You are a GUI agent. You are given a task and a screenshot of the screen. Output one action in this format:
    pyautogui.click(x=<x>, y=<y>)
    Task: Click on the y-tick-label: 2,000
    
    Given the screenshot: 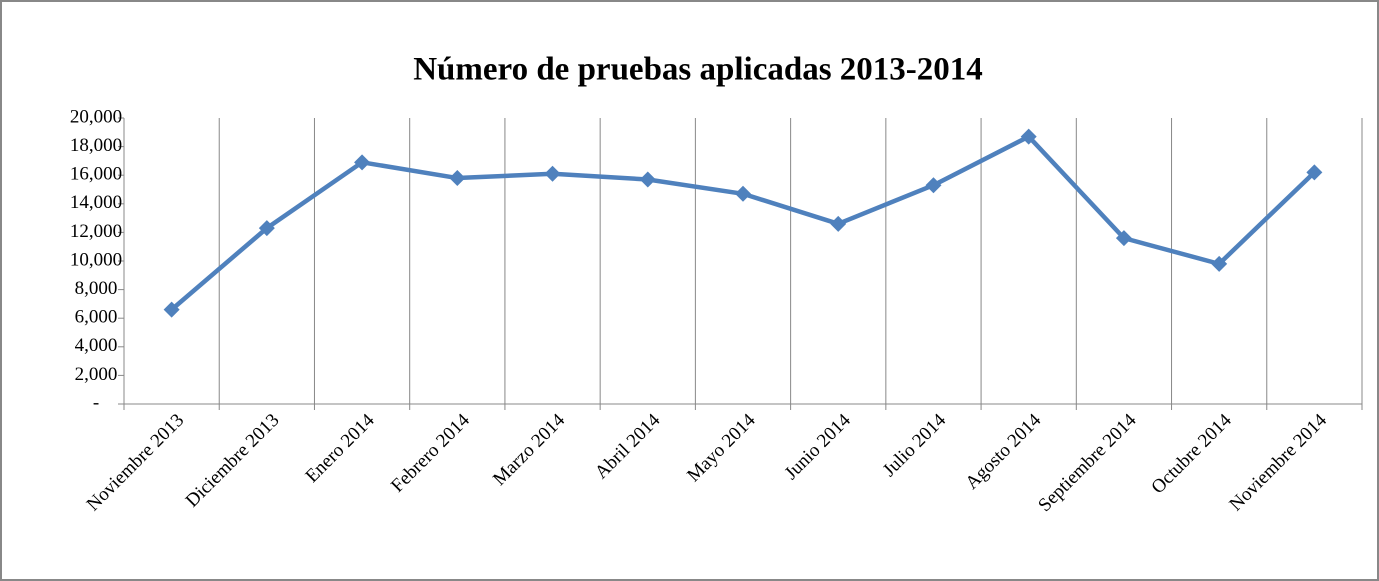 What is the action you would take?
    pyautogui.click(x=96, y=374)
    